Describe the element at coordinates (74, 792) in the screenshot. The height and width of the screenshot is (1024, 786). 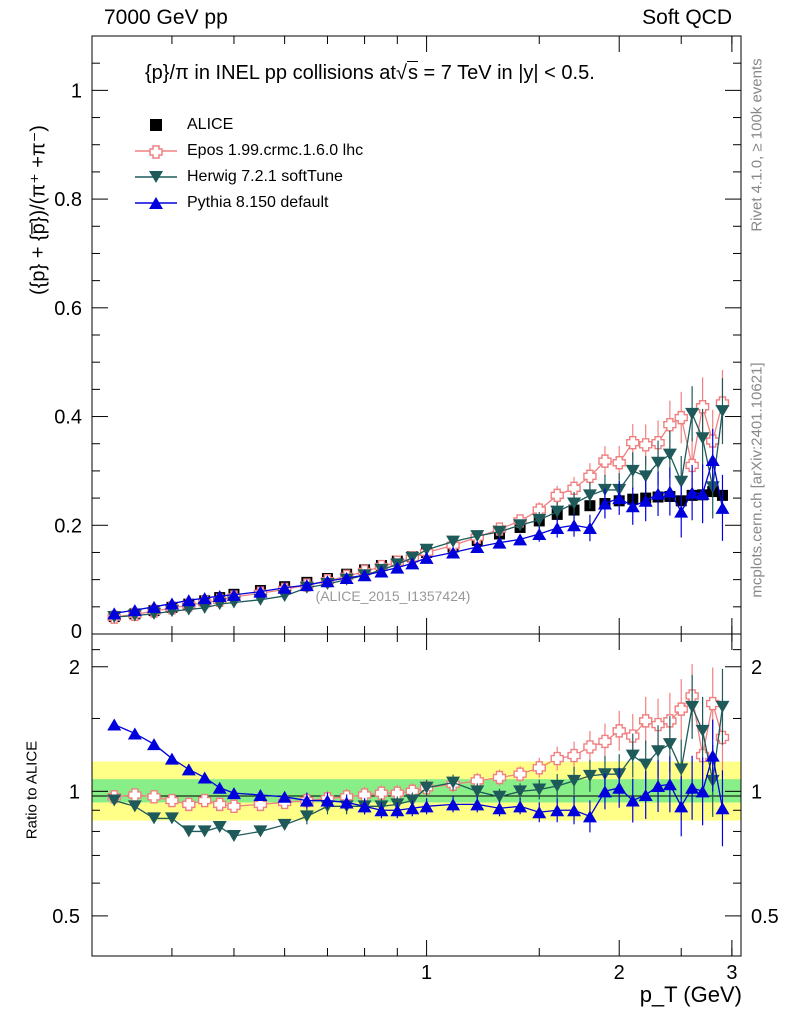
I see `ratio-tick-label-left: 1` at that location.